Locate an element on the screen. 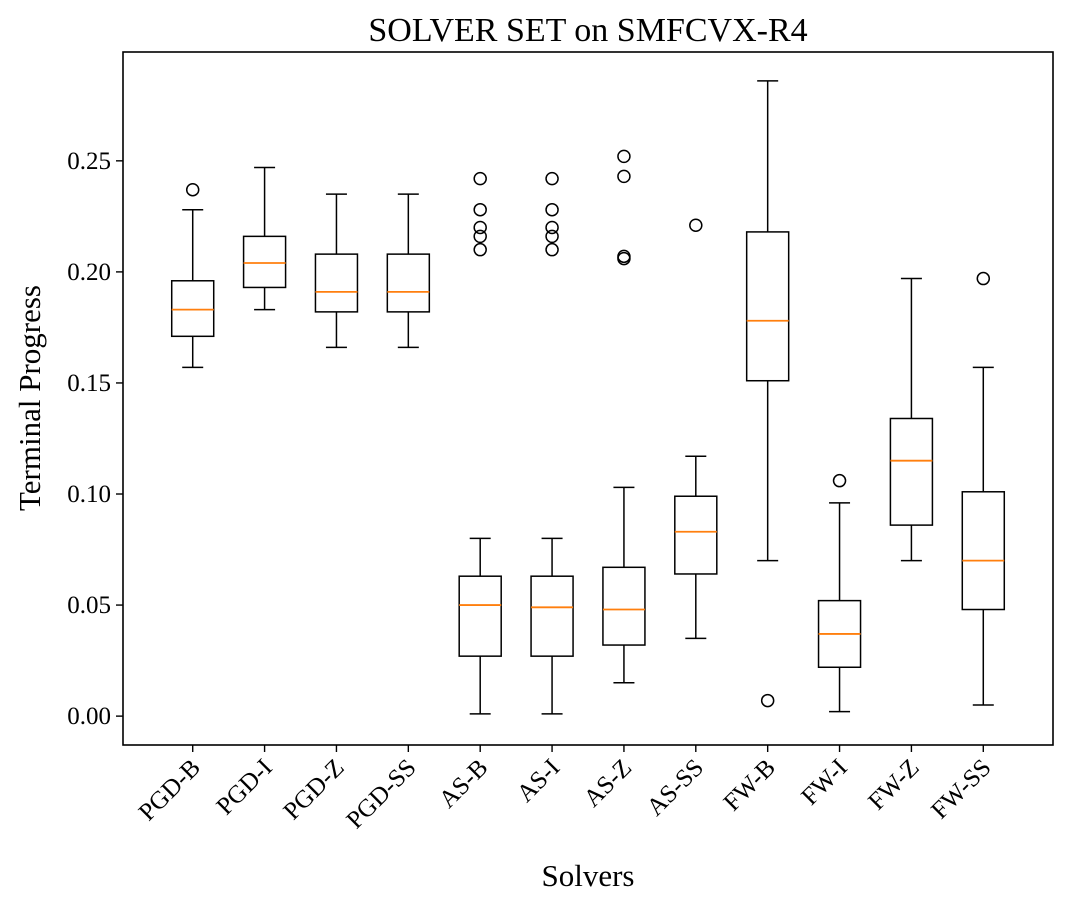  box-as-ss is located at coordinates (696, 429).